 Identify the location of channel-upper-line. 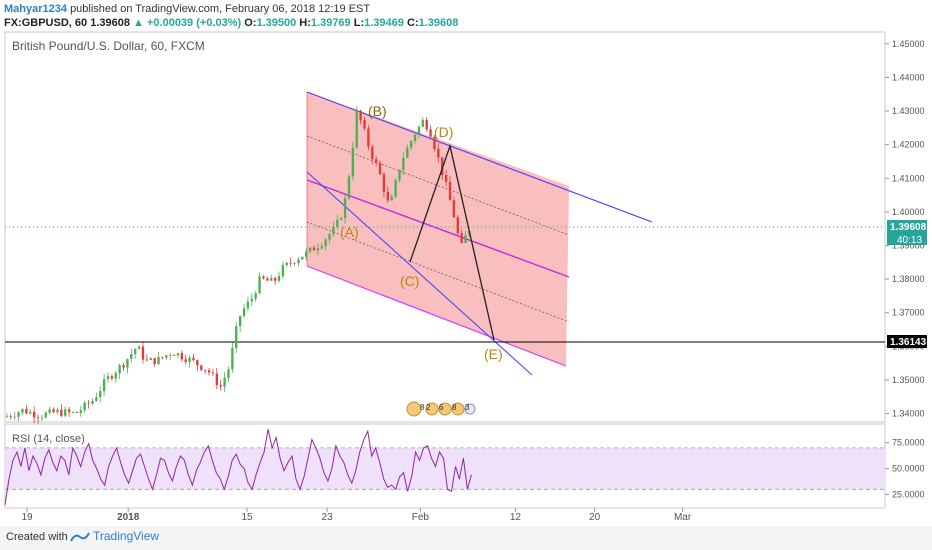
(479, 157).